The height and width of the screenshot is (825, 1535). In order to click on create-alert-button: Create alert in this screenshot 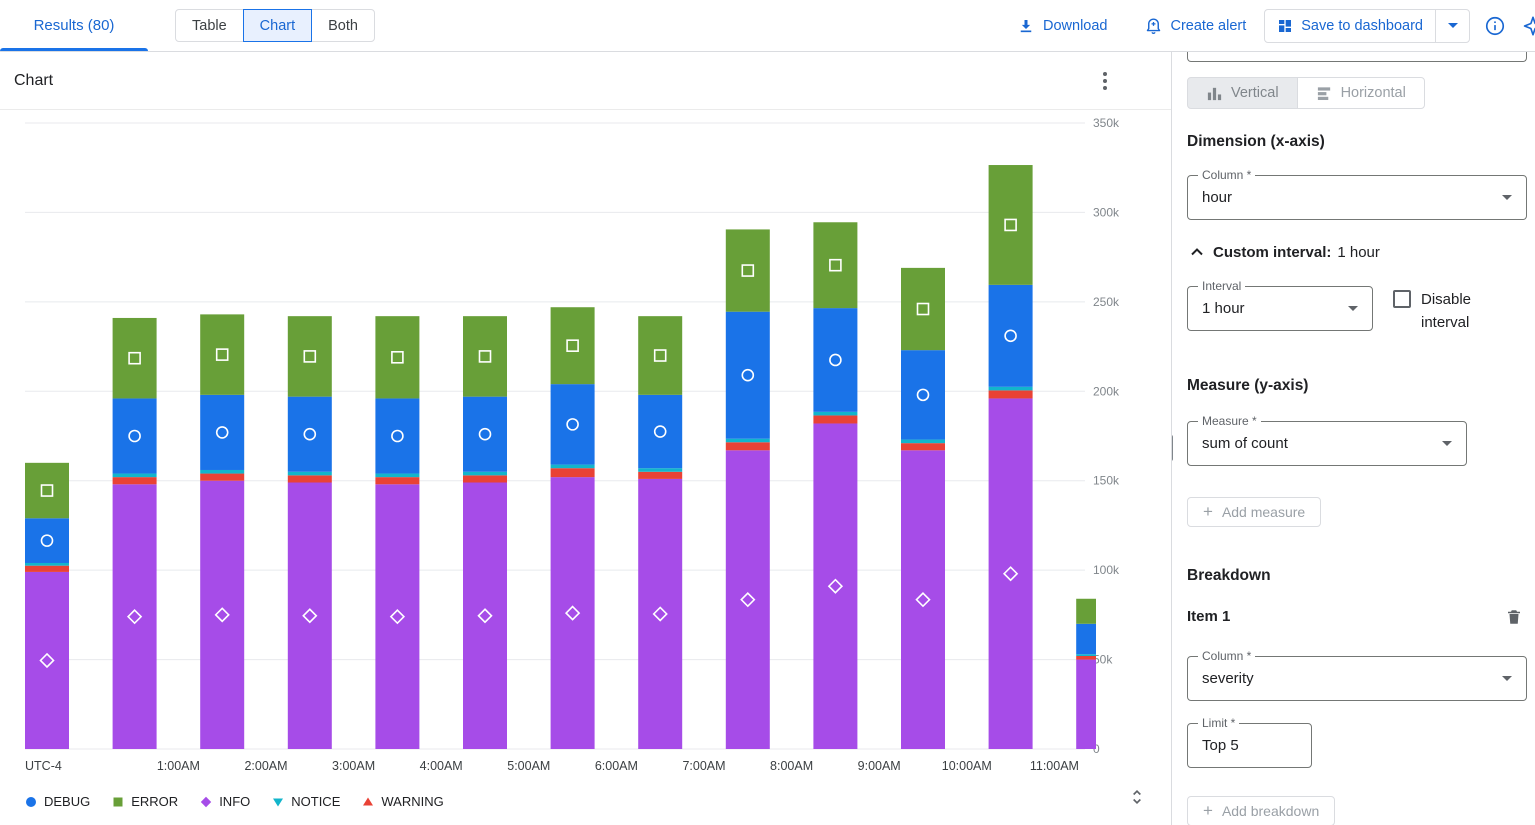, I will do `click(1195, 25)`.